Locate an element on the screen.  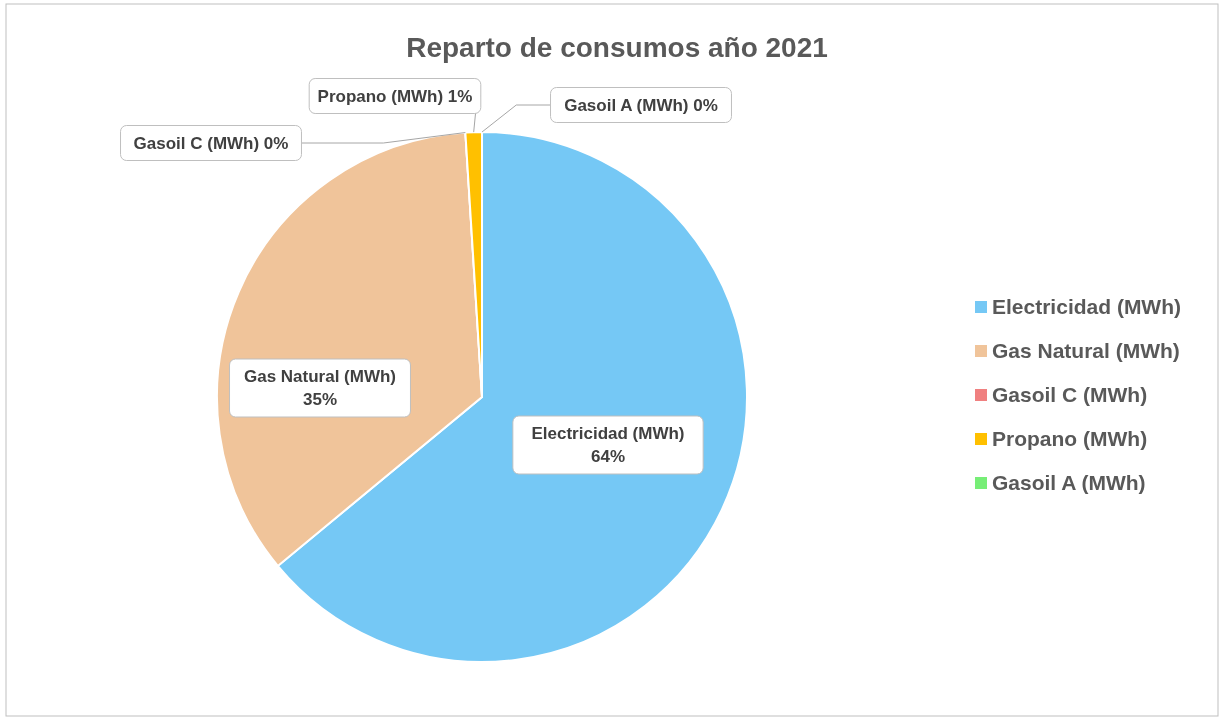
category-label: Gasoil C (MWh) 0% is located at coordinates (211, 143).